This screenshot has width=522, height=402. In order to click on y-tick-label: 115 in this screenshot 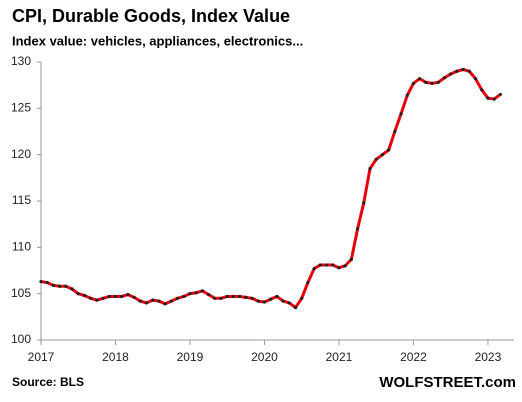, I will do `click(21, 200)`.